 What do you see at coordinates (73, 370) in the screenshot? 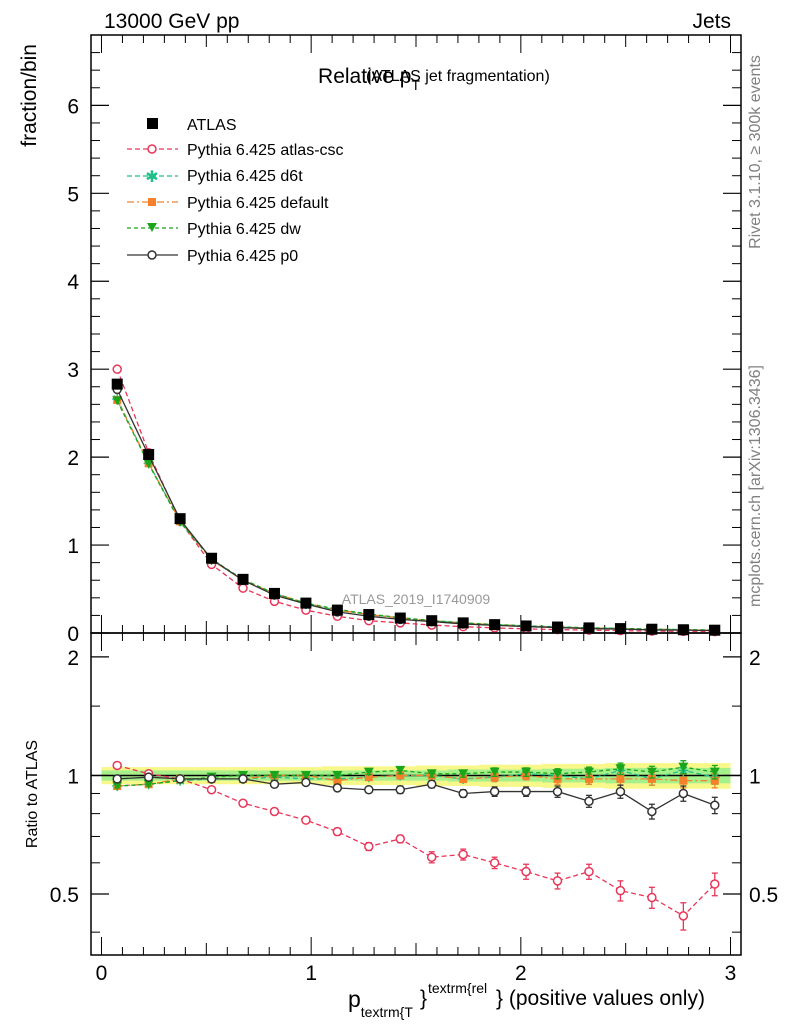
I see `main-ytick-label: 3` at bounding box center [73, 370].